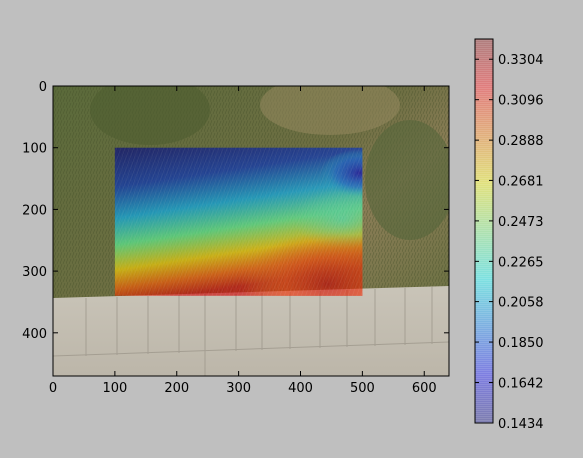 The height and width of the screenshot is (458, 583). I want to click on colorbar-tick-label: 0.2058, so click(521, 303).